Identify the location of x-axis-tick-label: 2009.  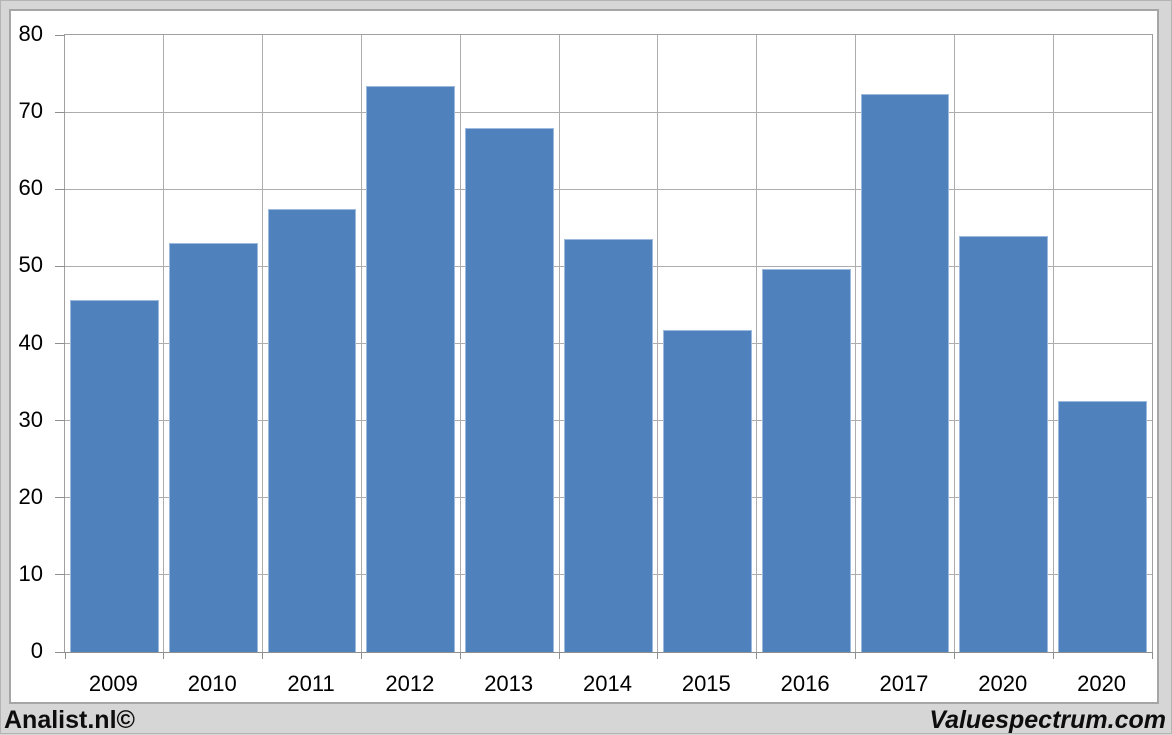
(113, 683).